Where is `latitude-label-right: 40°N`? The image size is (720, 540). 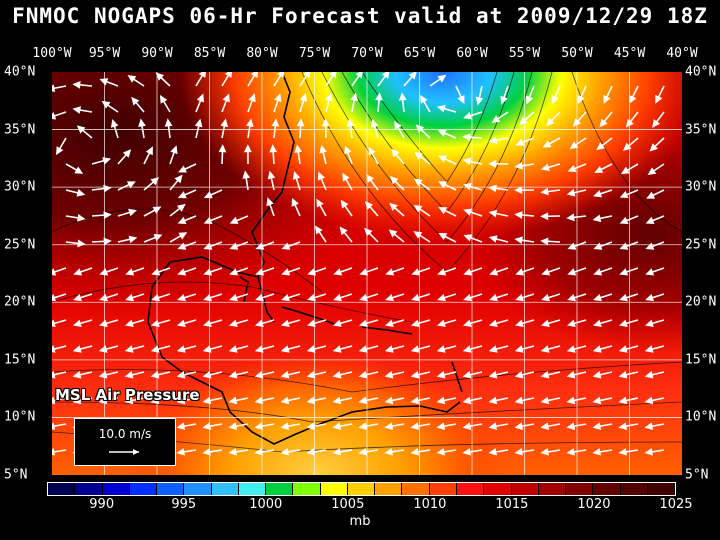 latitude-label-right: 40°N is located at coordinates (701, 72).